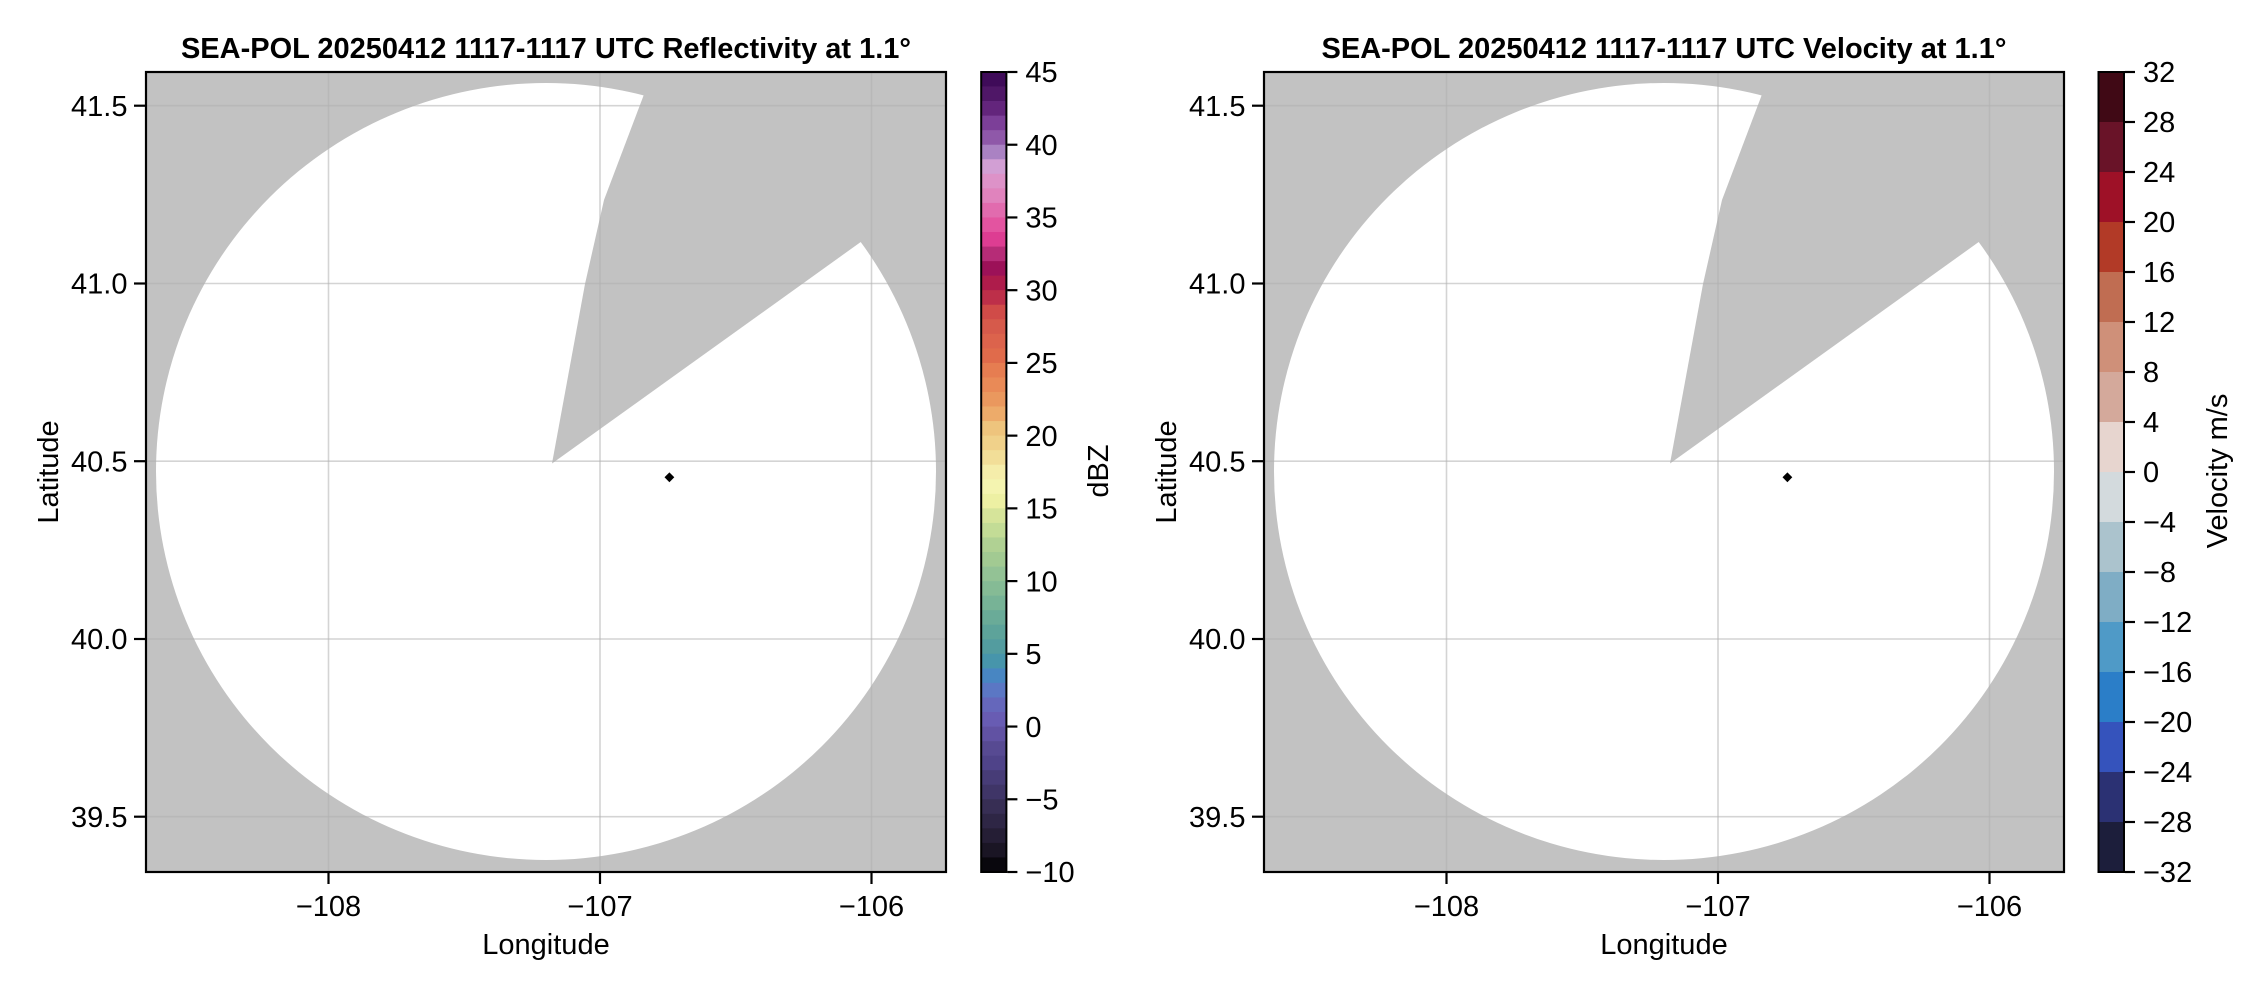  I want to click on svg-text: −10, so click(1049, 873).